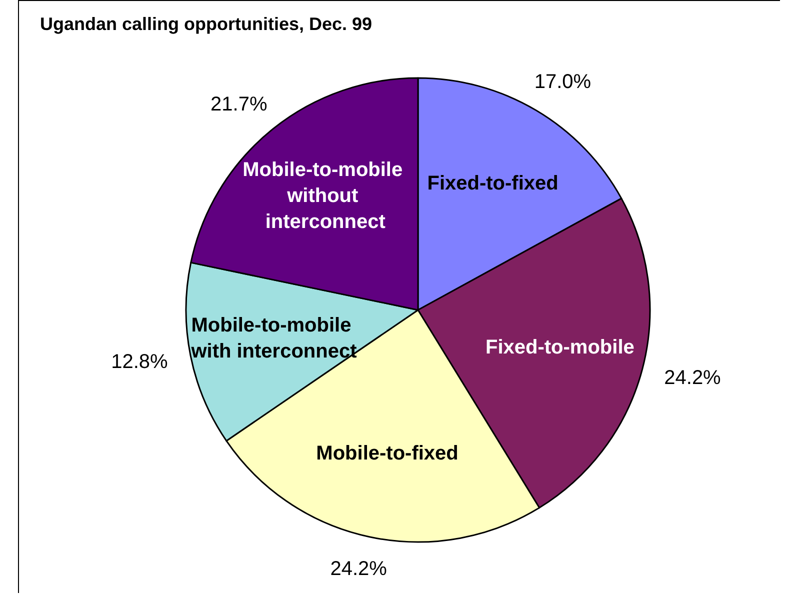 Image resolution: width=785 pixels, height=595 pixels. I want to click on slice-label: Mobile-to-mobile without interconnect, so click(325, 196).